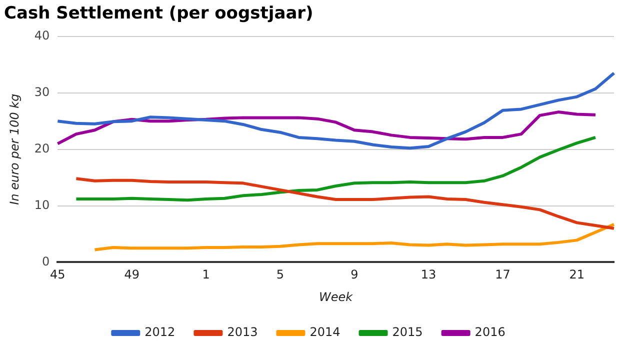  Describe the element at coordinates (336, 297) in the screenshot. I see `x-axis-title: Week` at that location.